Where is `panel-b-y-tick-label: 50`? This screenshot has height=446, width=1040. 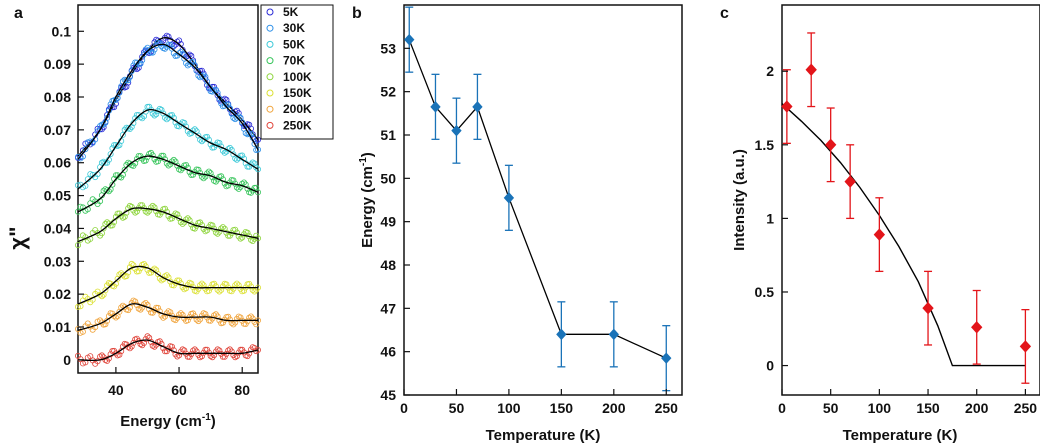 panel-b-y-tick-label: 50 is located at coordinates (388, 178).